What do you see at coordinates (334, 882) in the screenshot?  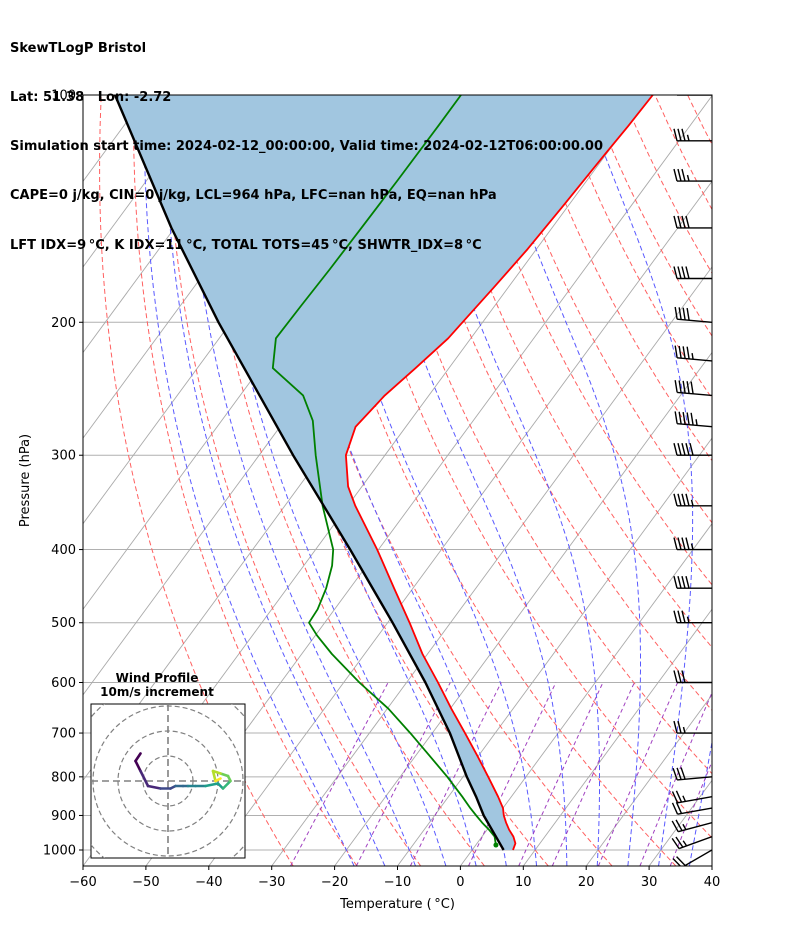 I see `x-tick-label: −20` at bounding box center [334, 882].